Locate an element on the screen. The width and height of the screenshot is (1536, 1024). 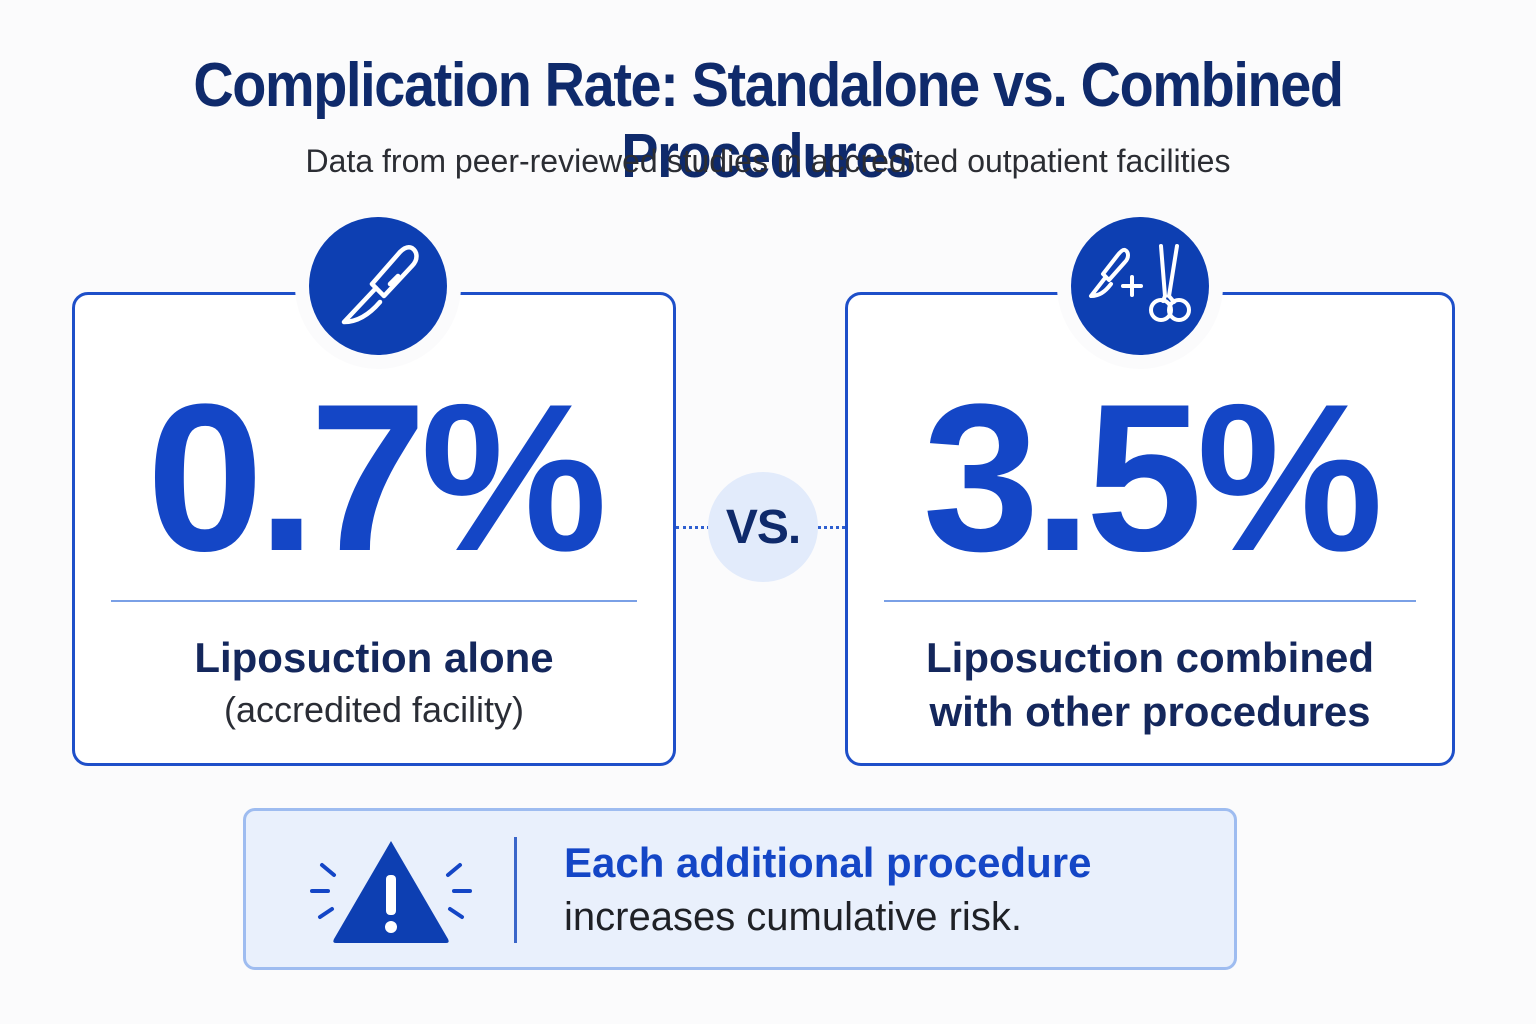
vs-badge: VS. is located at coordinates (763, 527).